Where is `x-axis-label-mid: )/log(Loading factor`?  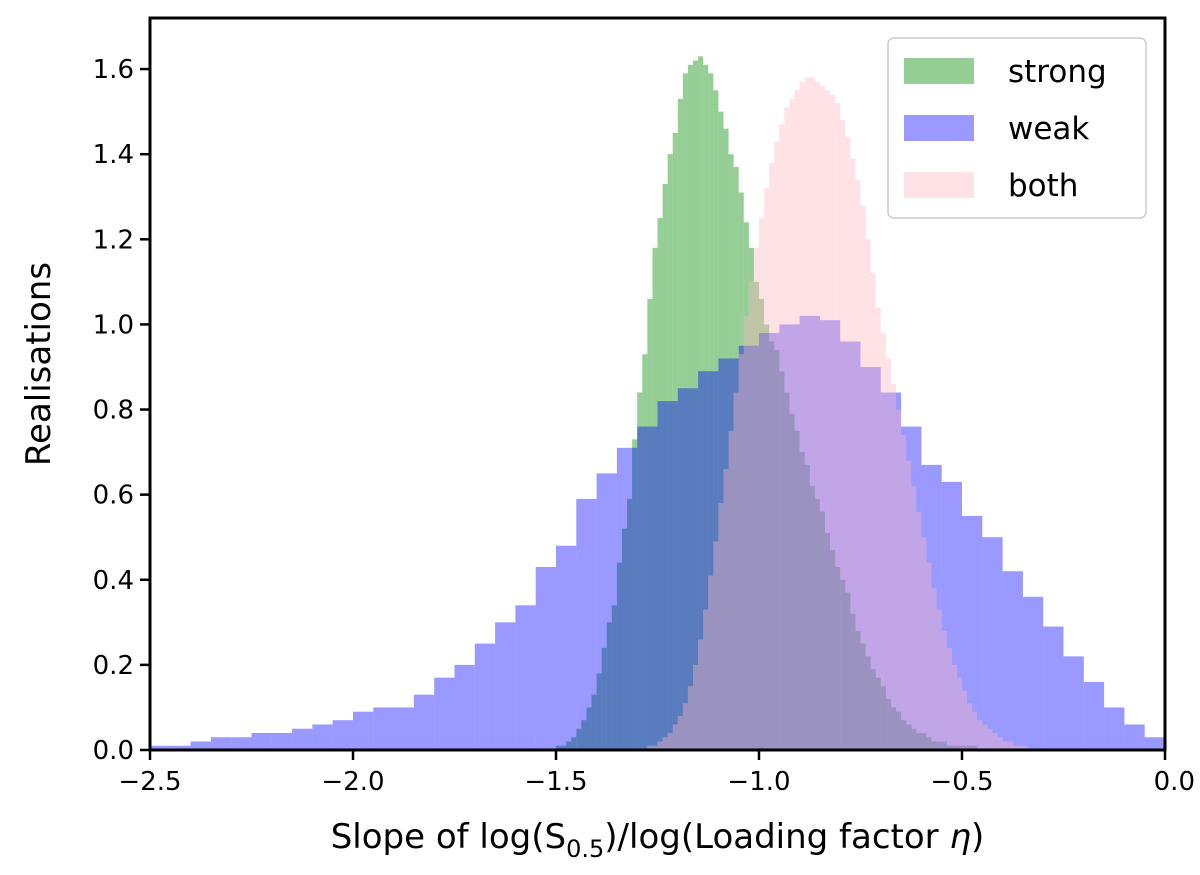
x-axis-label-mid: )/log(Loading factor is located at coordinates (776, 837).